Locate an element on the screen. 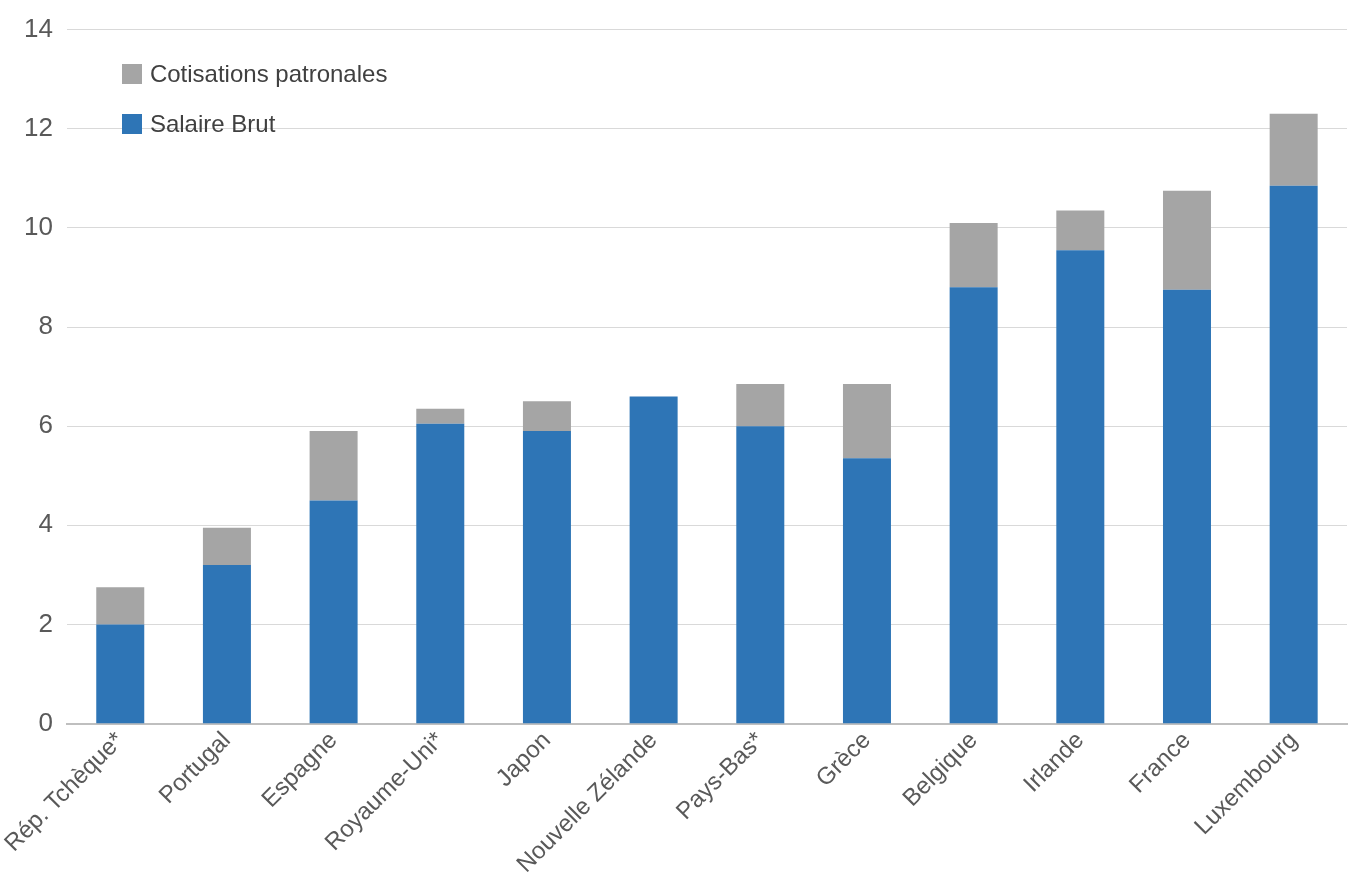  y-tick-label: 8 is located at coordinates (45, 325).